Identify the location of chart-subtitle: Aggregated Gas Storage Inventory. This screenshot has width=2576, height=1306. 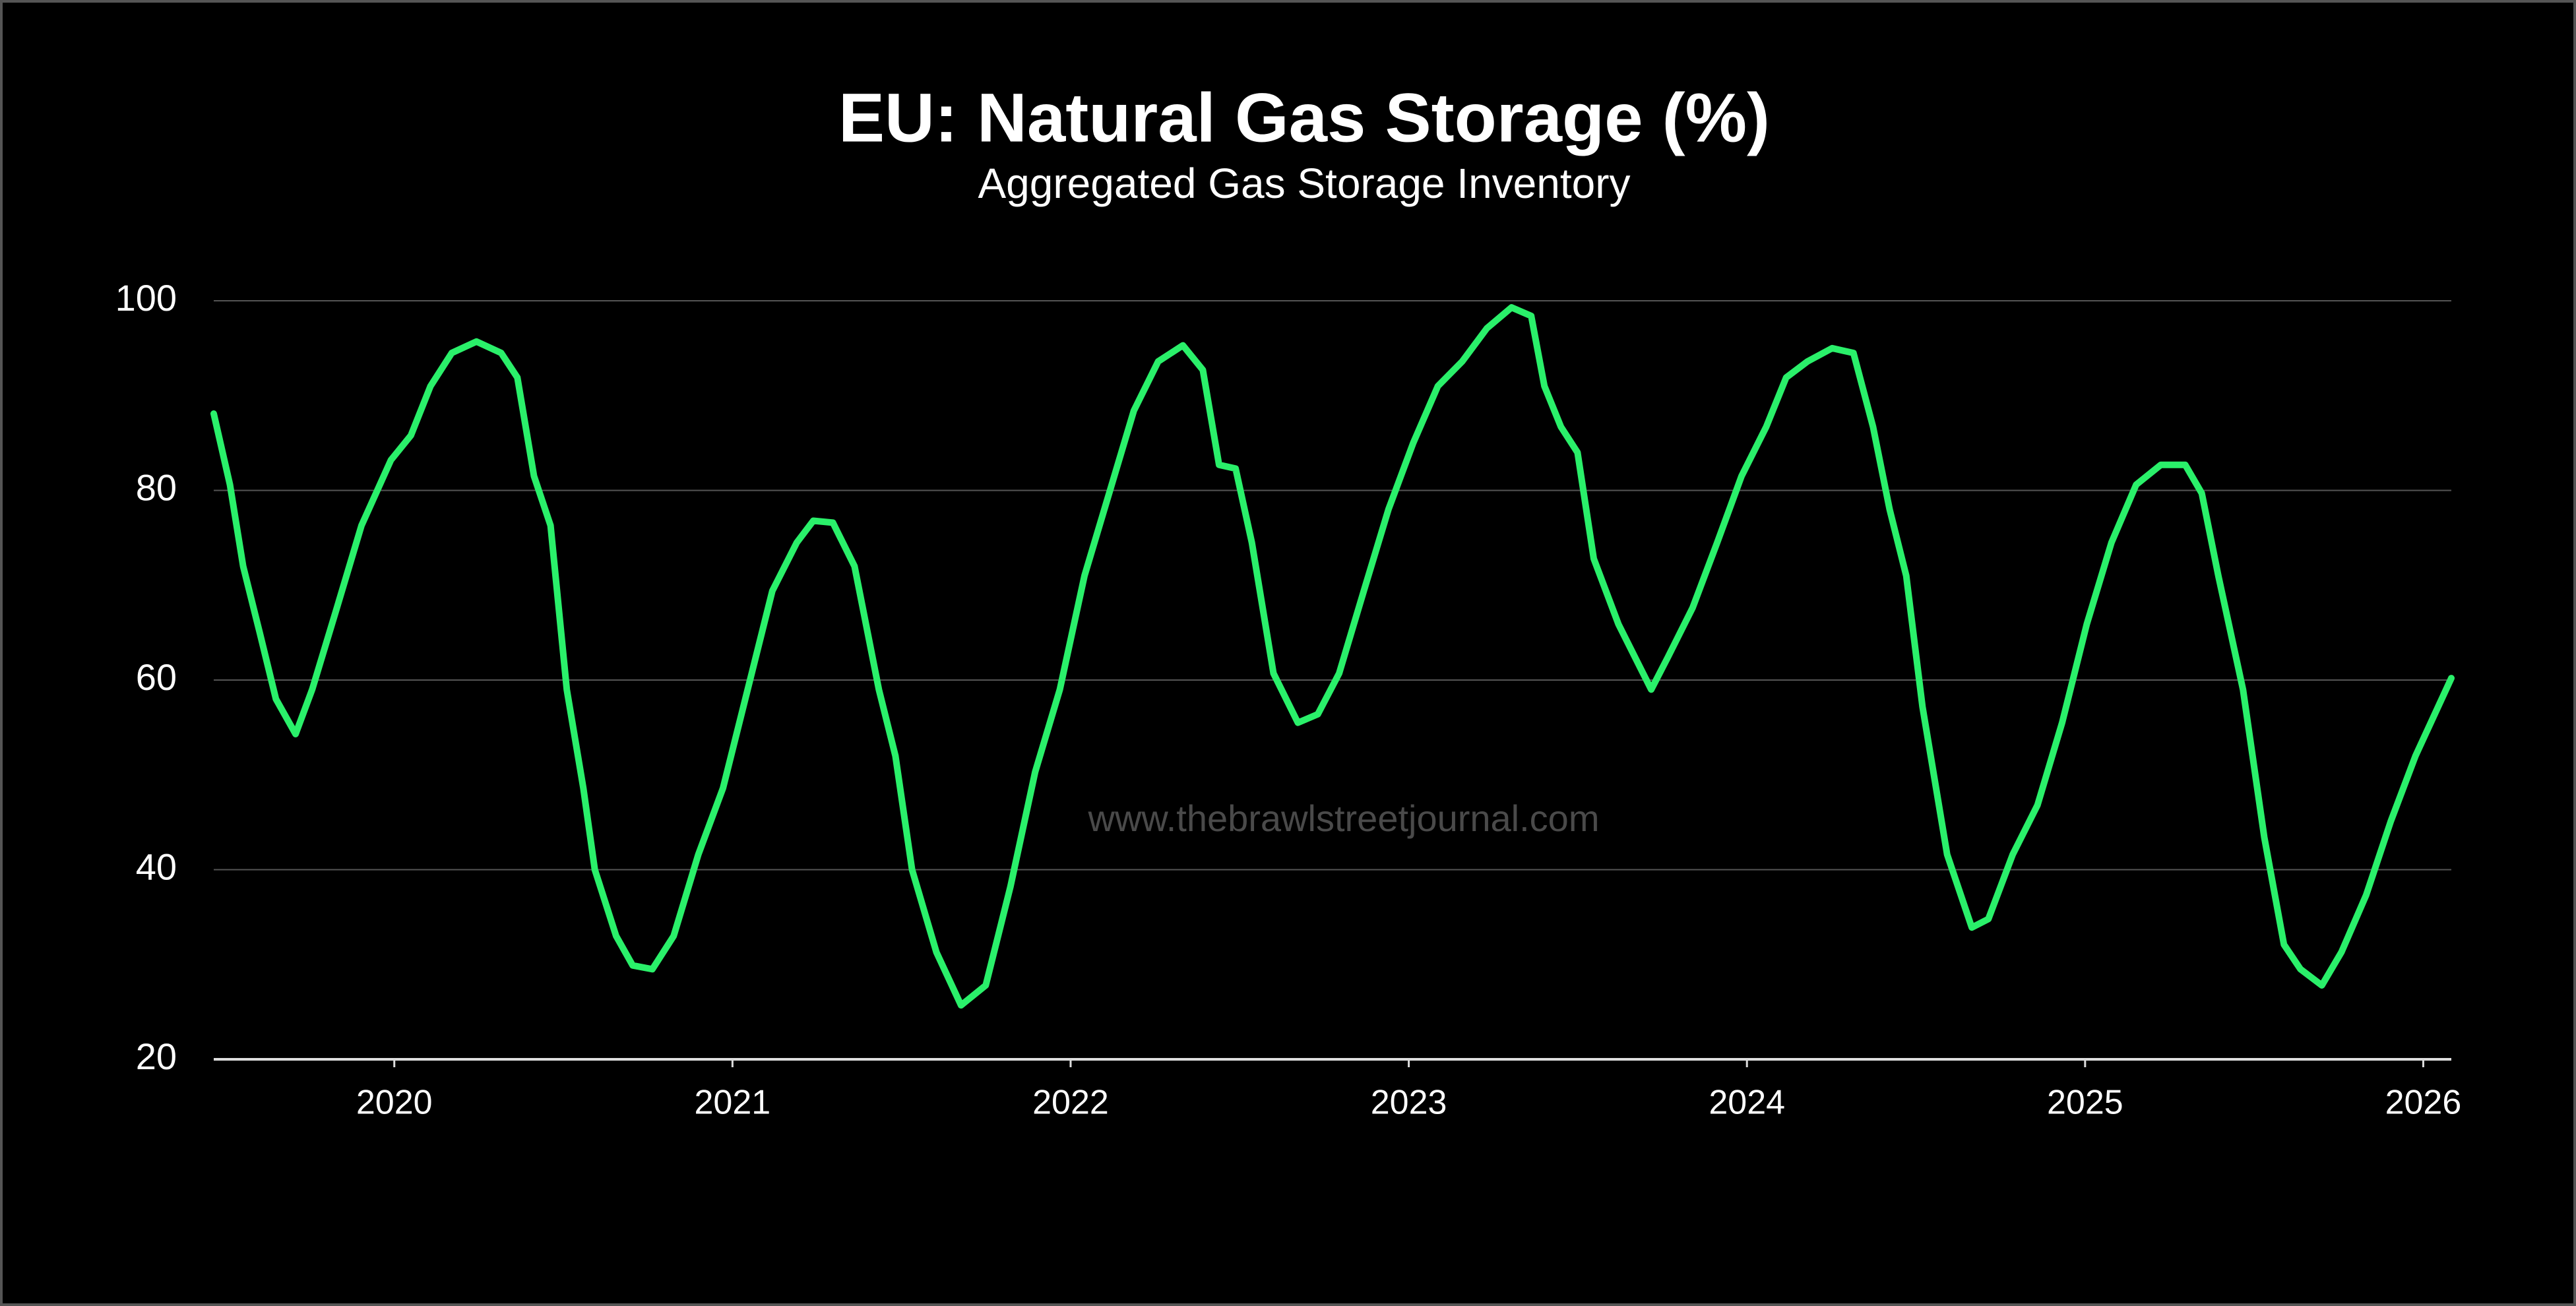
(1304, 184).